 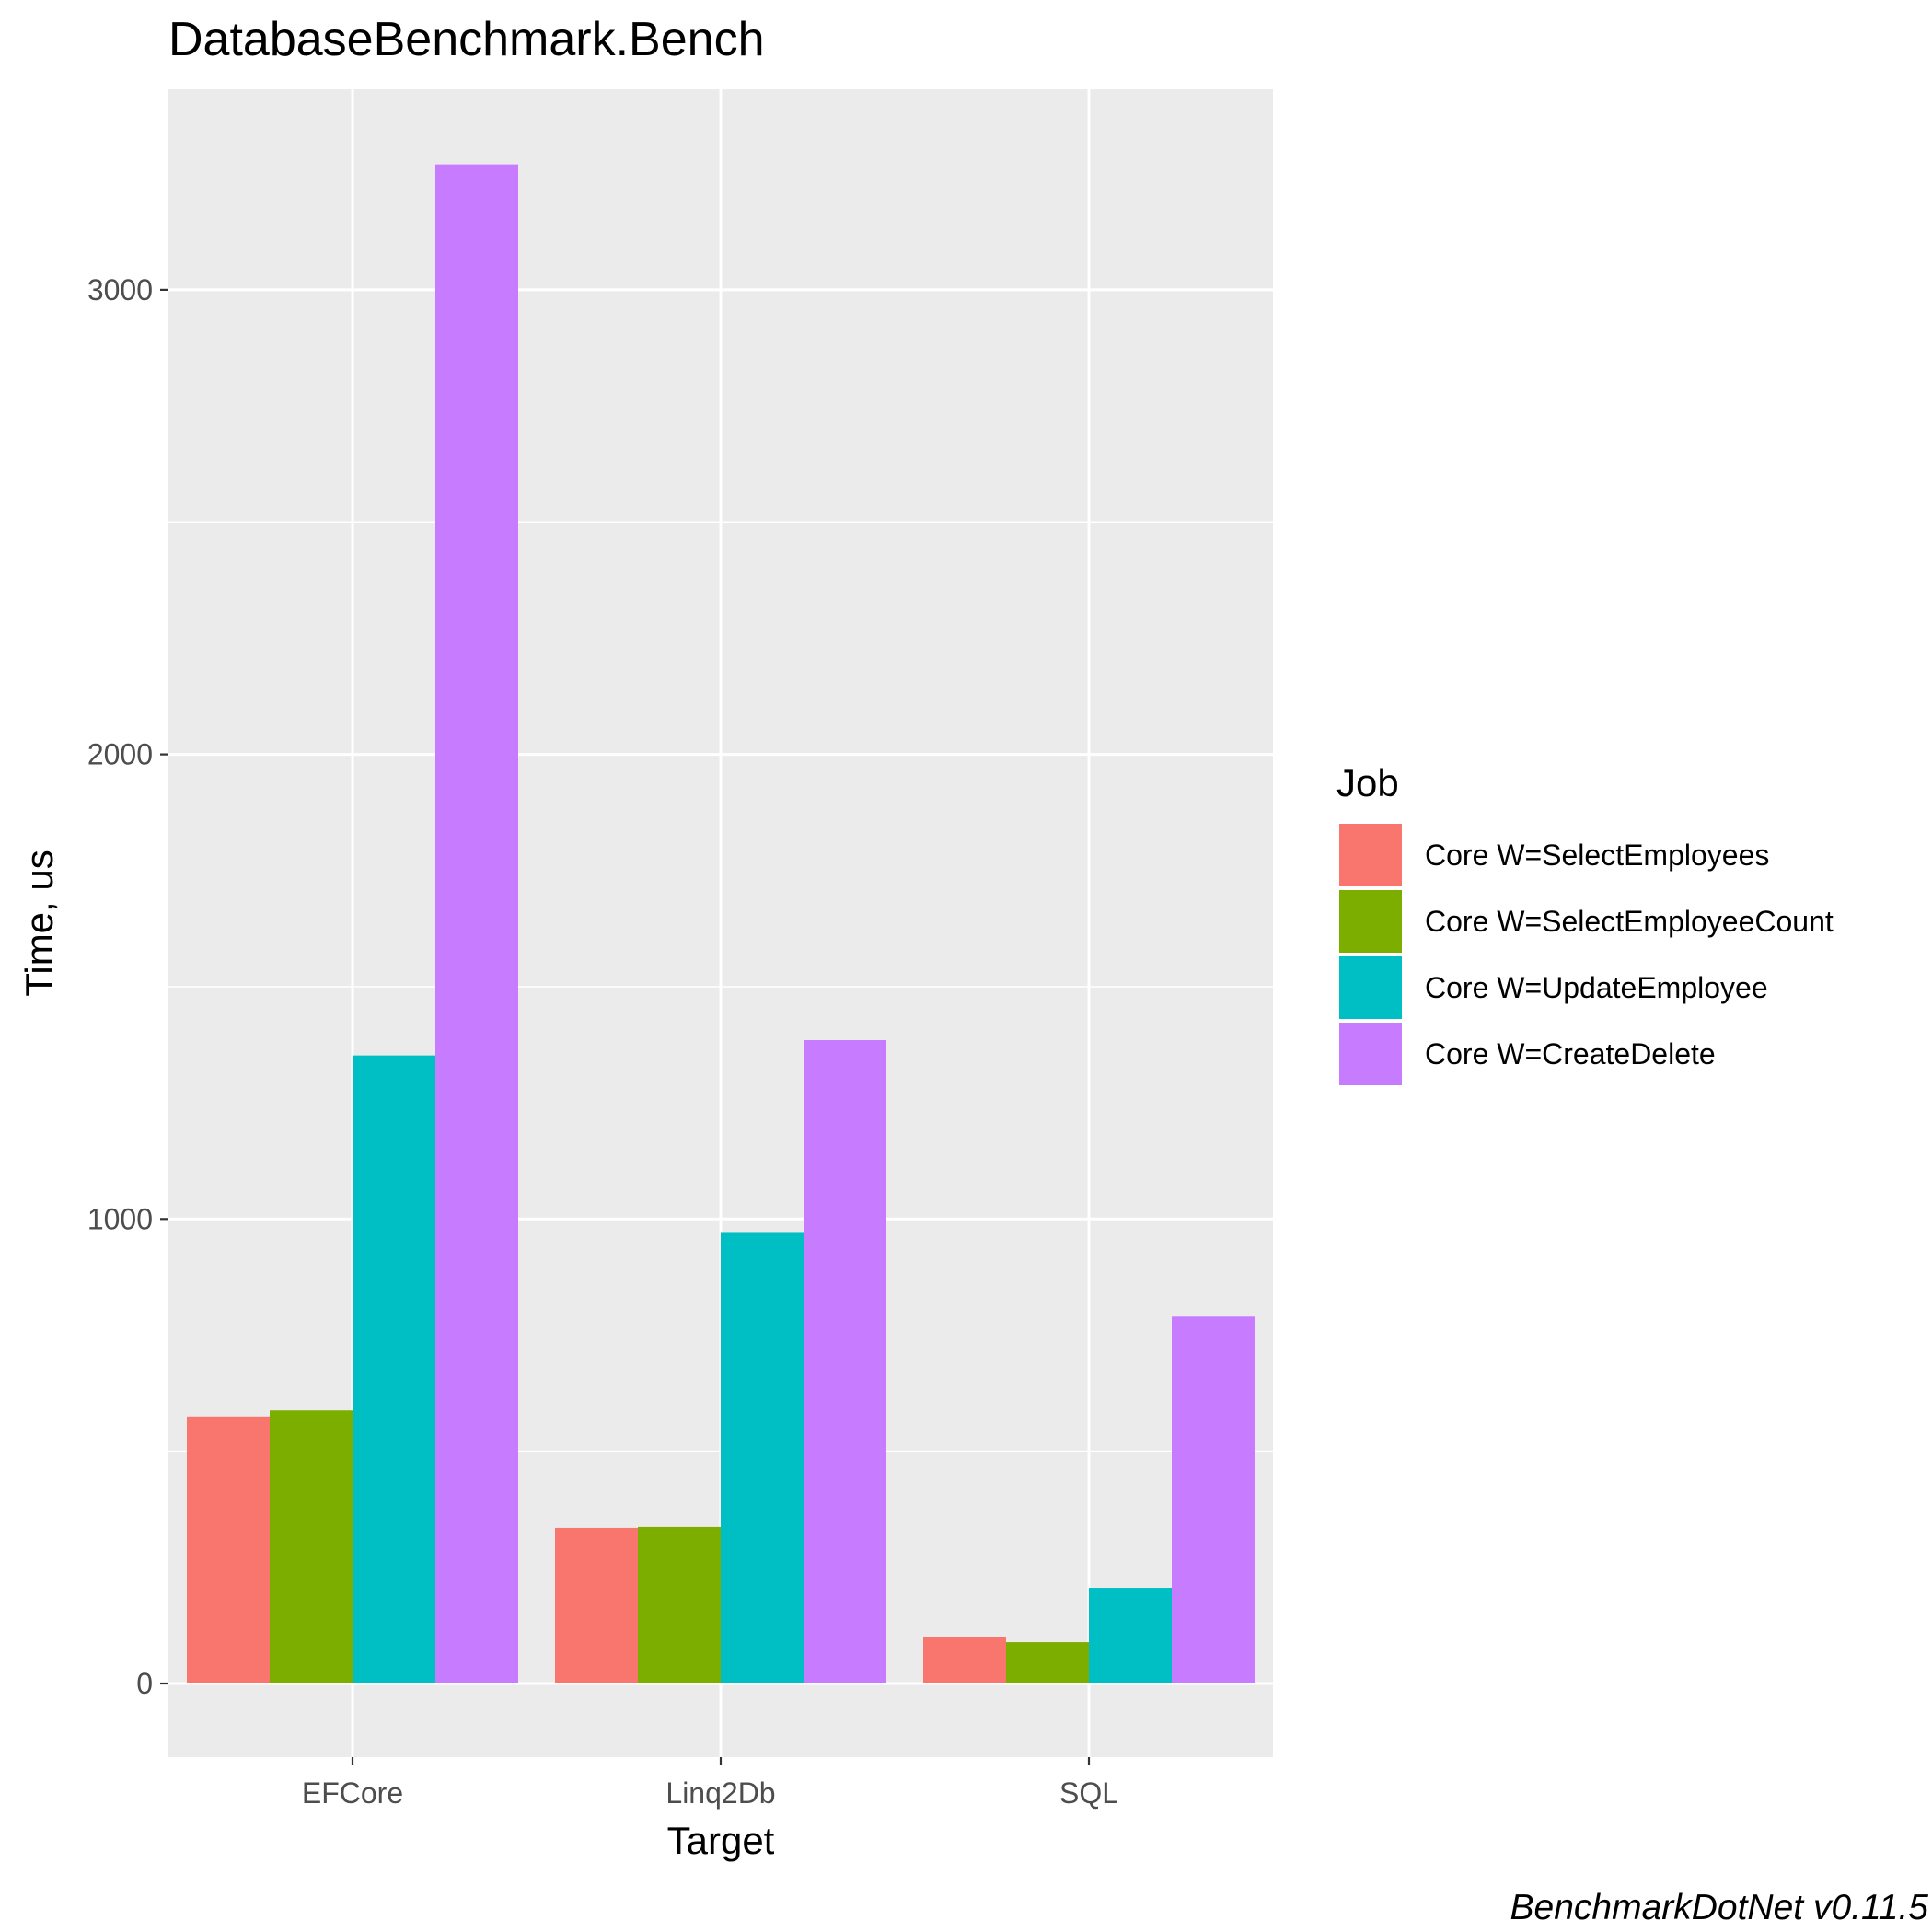 What do you see at coordinates (120, 1219) in the screenshot?
I see `y-tick-label: 1000` at bounding box center [120, 1219].